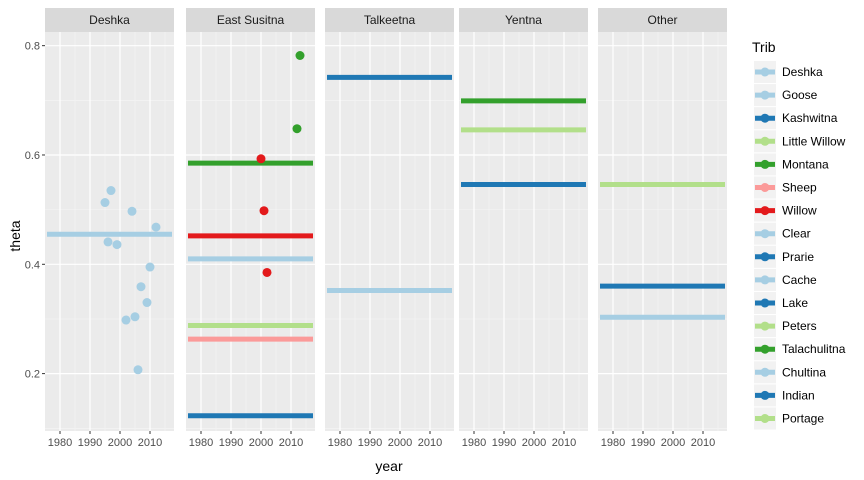 This screenshot has width=864, height=480. I want to click on legend-item-indian: Indian, so click(784, 395).